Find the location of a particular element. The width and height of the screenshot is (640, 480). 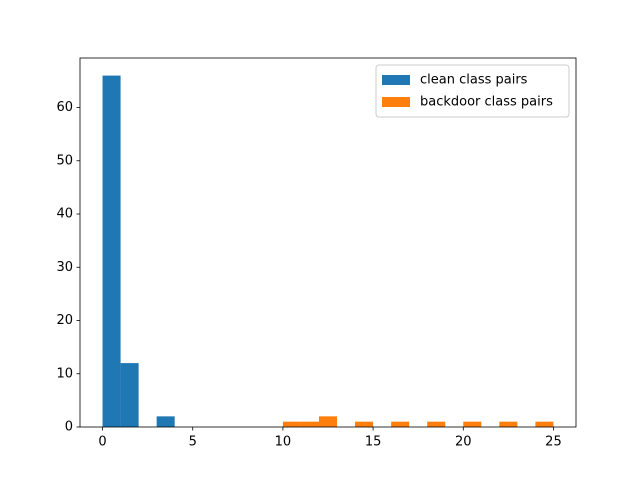

x-tick-label: 10 is located at coordinates (283, 442).